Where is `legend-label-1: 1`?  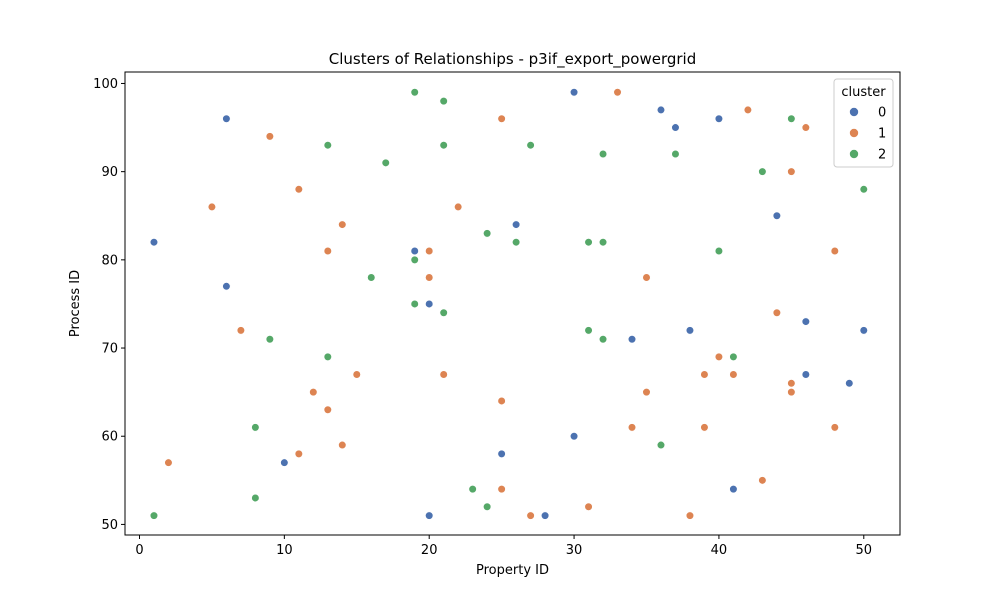
legend-label-1: 1 is located at coordinates (882, 134).